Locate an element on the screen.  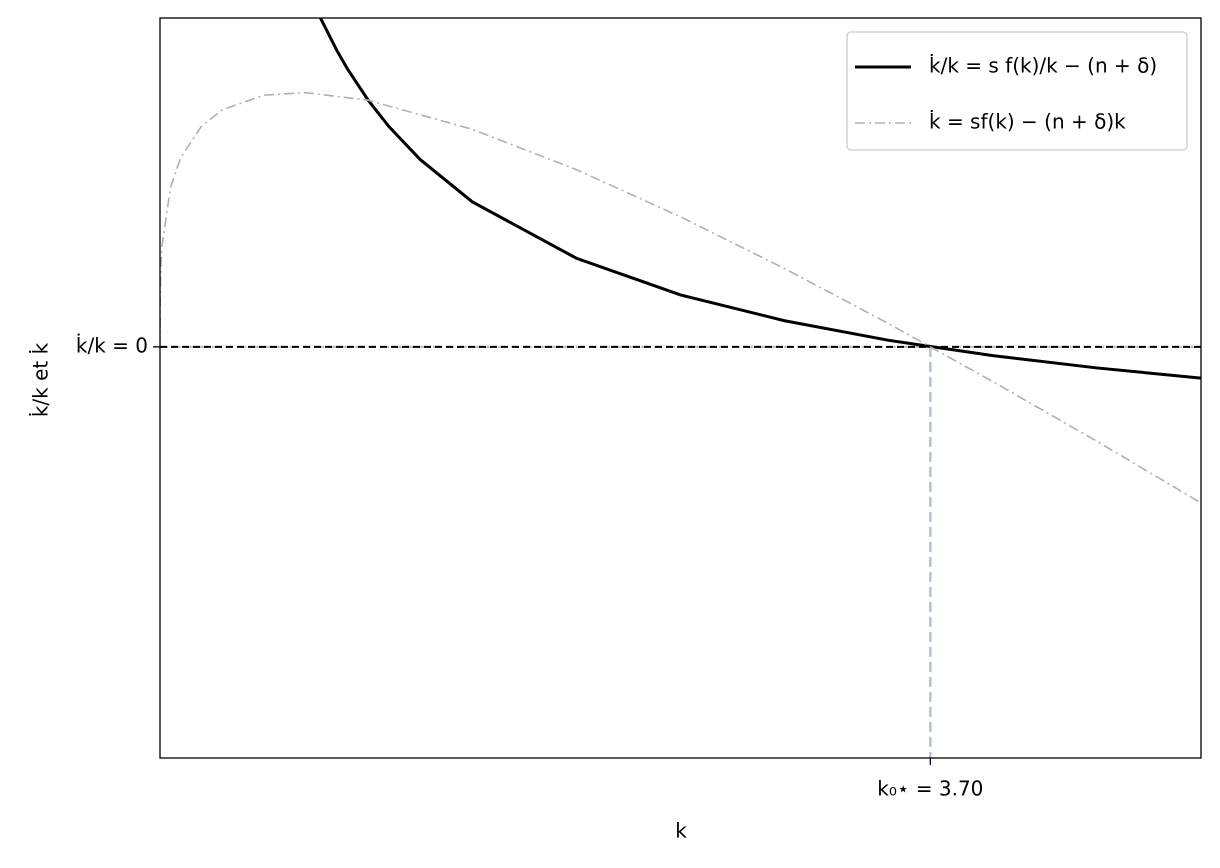
legend-box is located at coordinates (1017, 91).